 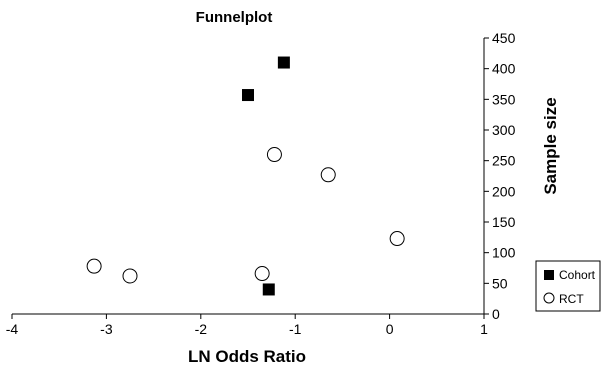 What do you see at coordinates (295, 329) in the screenshot?
I see `x-tick-label: -1` at bounding box center [295, 329].